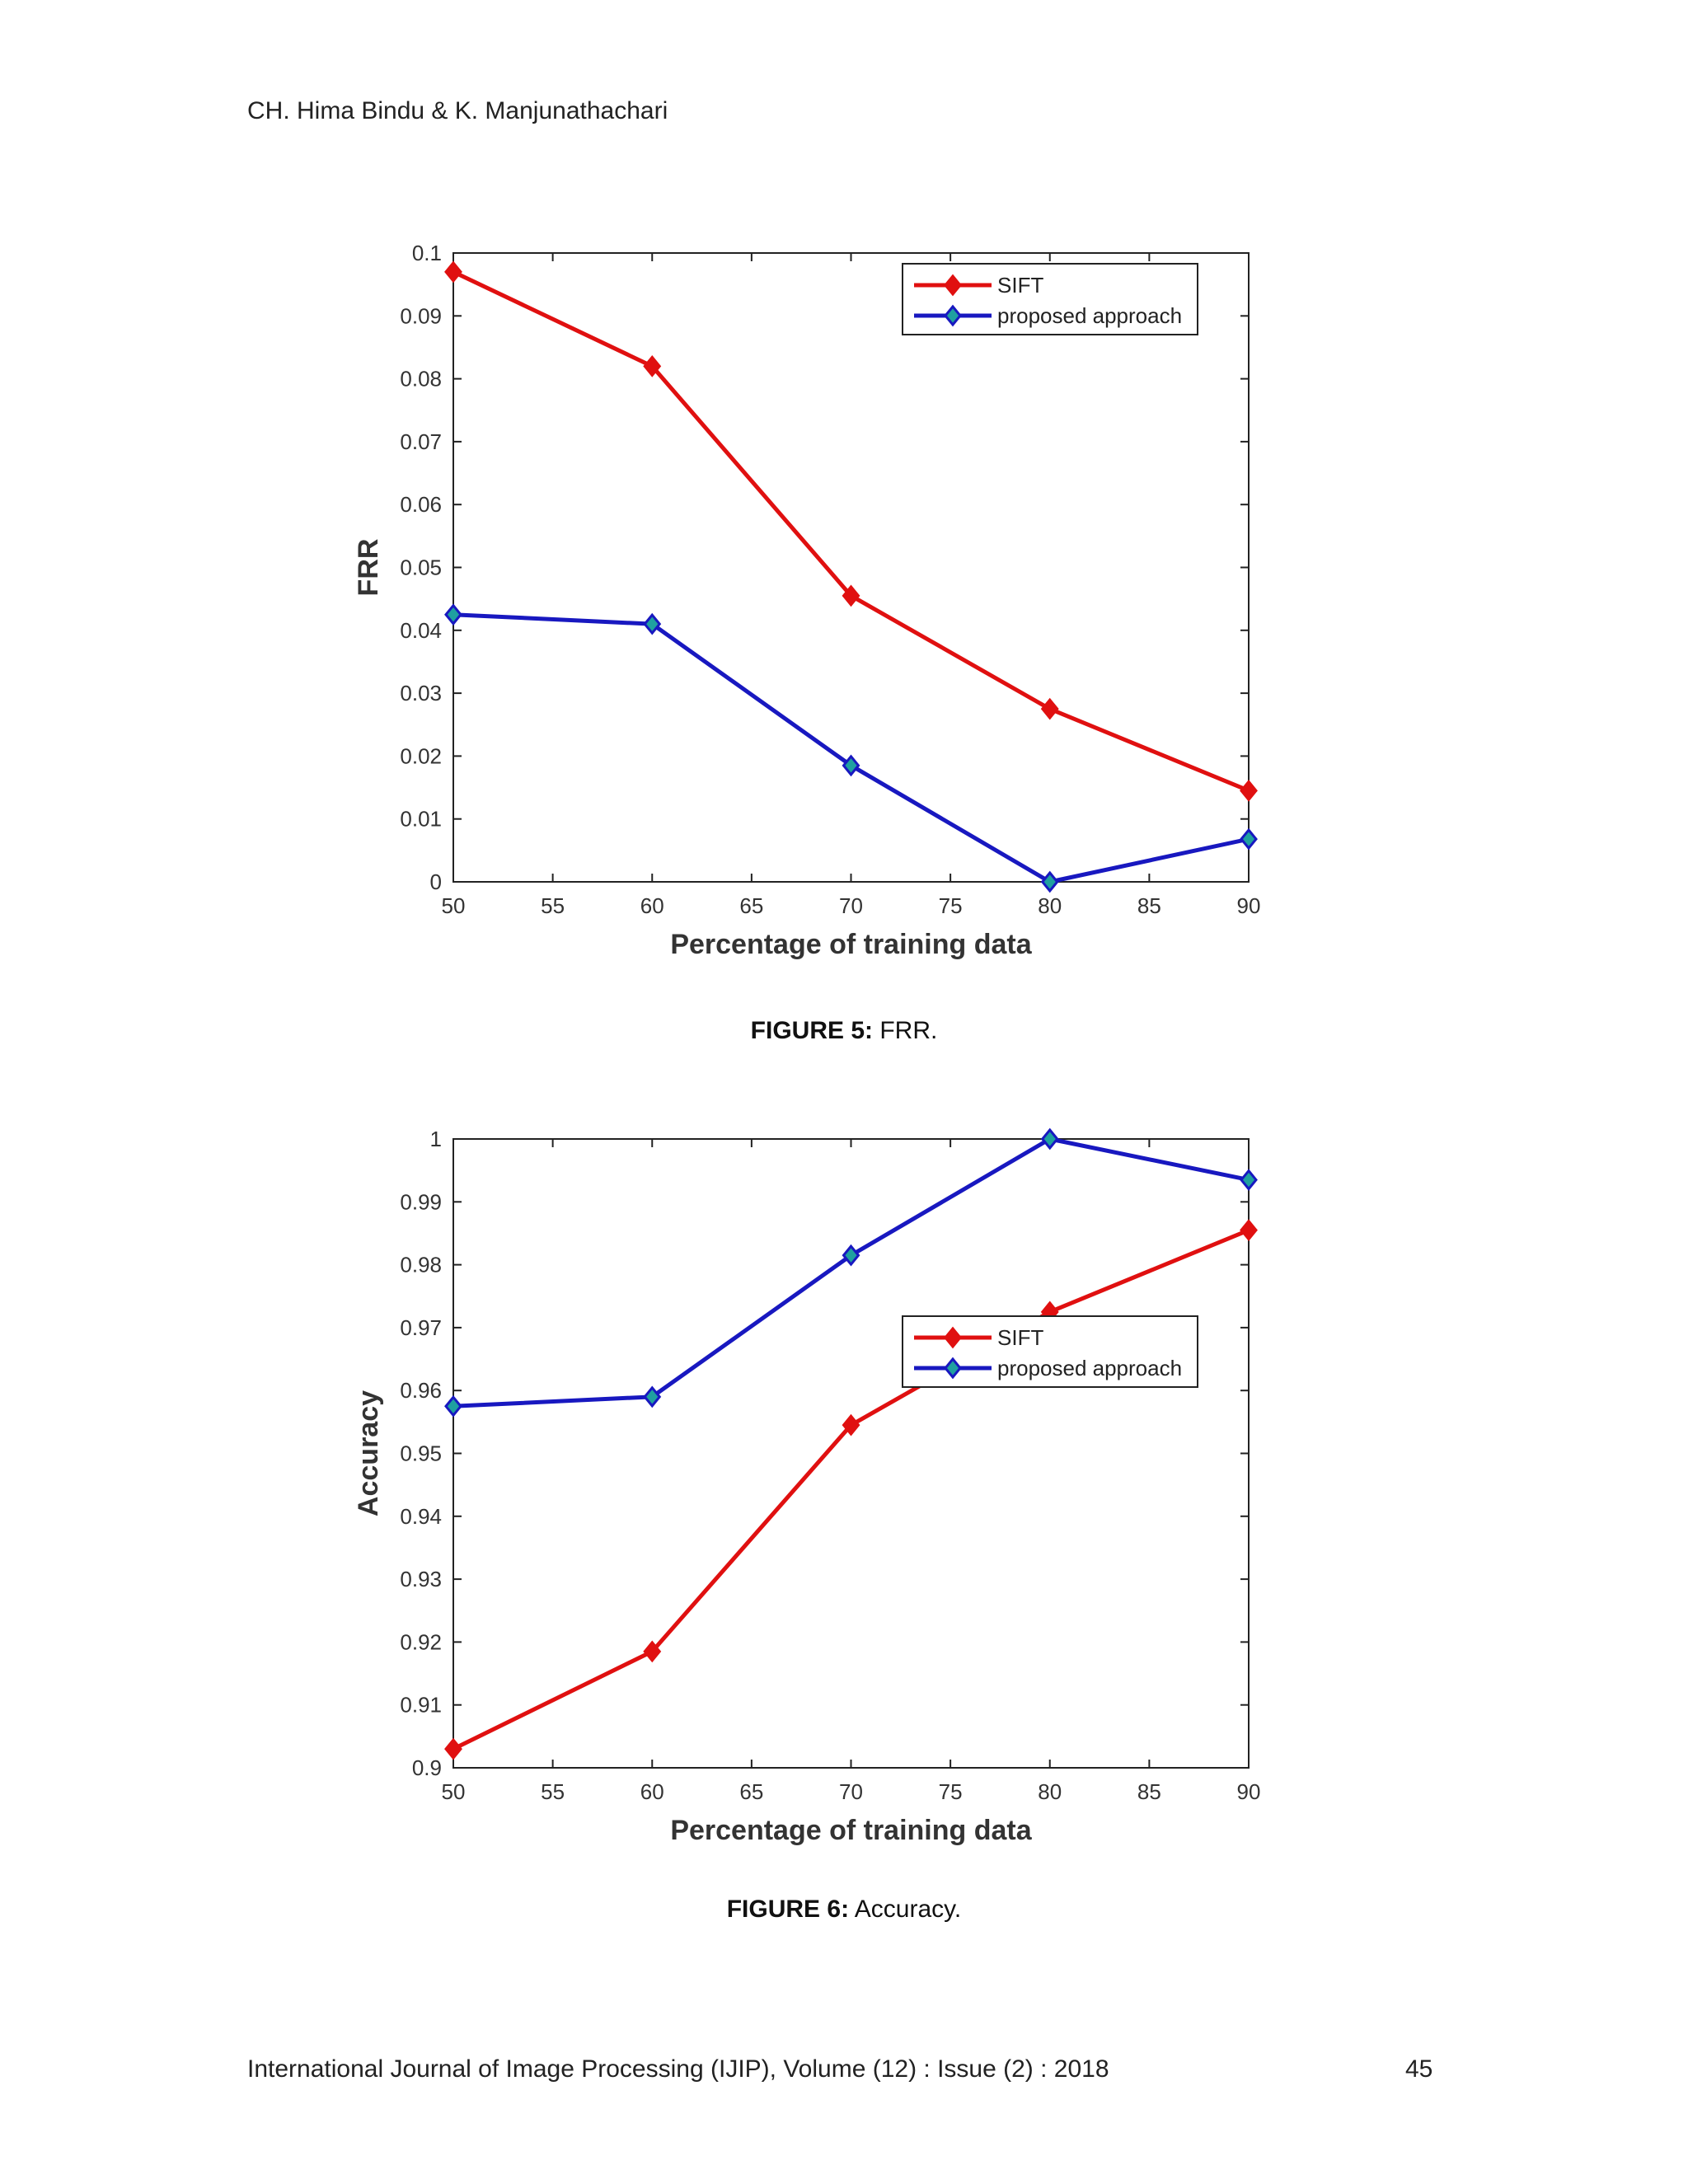  Describe the element at coordinates (421, 1265) in the screenshot. I see `fig6-y-tick-label: 0.98` at that location.